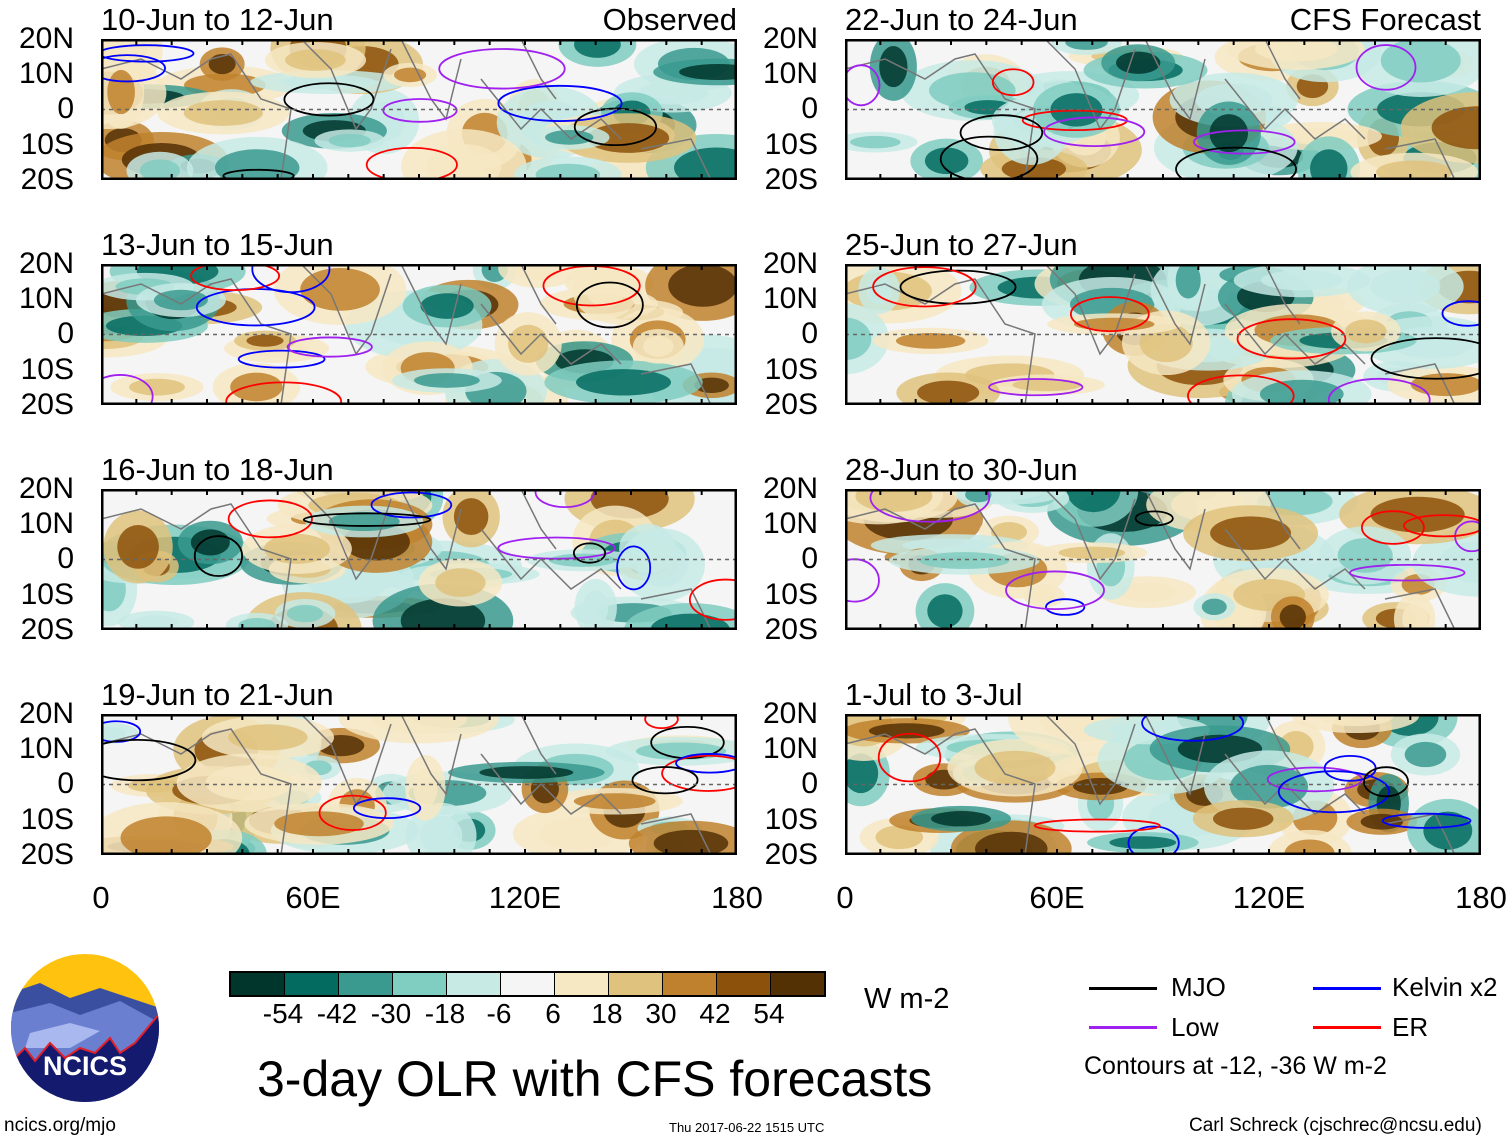 This screenshot has width=1510, height=1142. What do you see at coordinates (1347, 1027) in the screenshot?
I see `legend-line-er` at bounding box center [1347, 1027].